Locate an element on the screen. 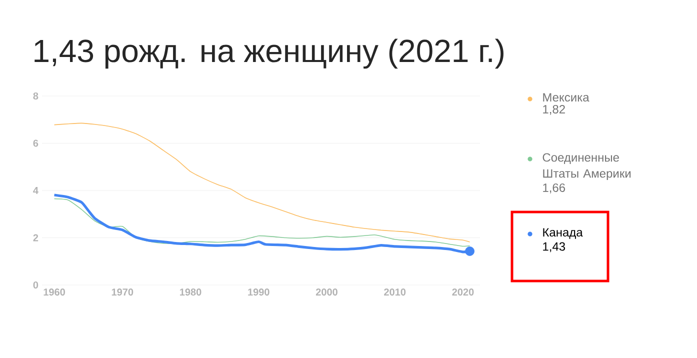  legend-label: Канада is located at coordinates (563, 233).